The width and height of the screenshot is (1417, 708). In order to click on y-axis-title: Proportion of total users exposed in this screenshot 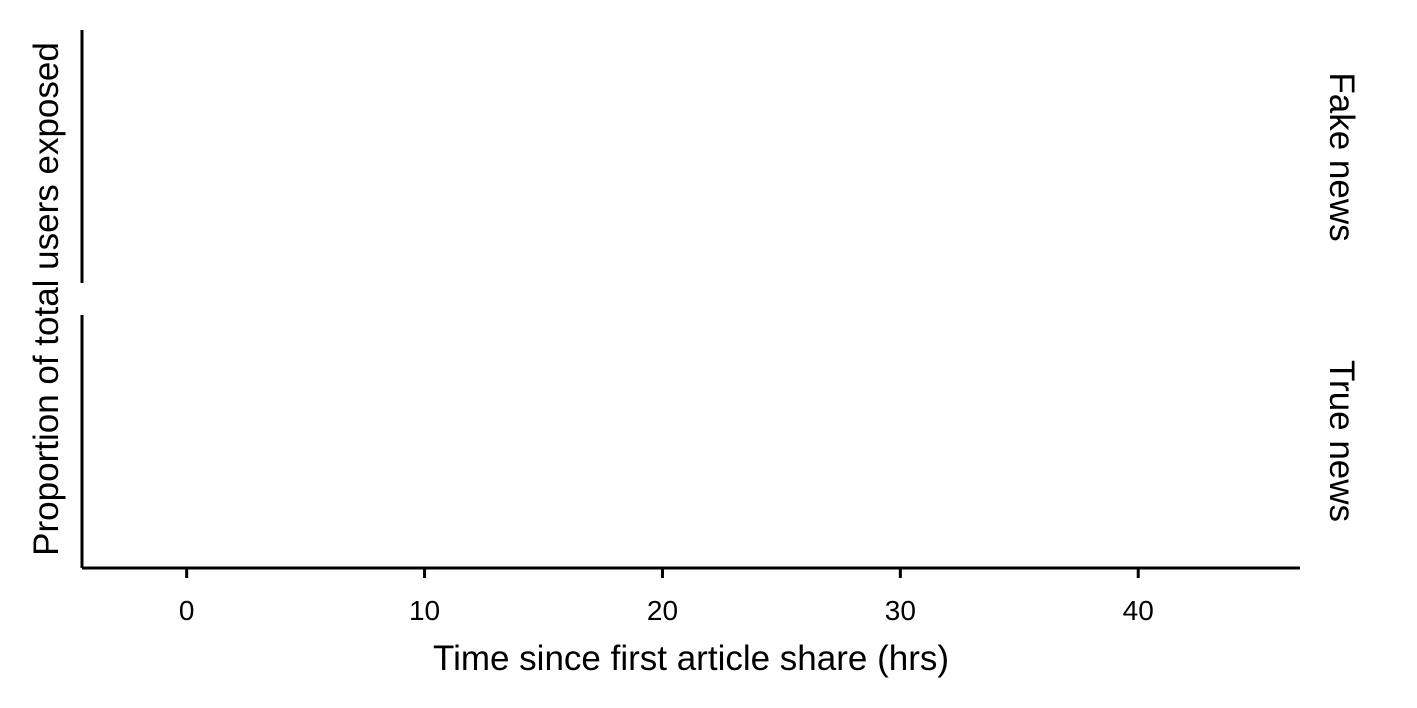, I will do `click(46, 299)`.